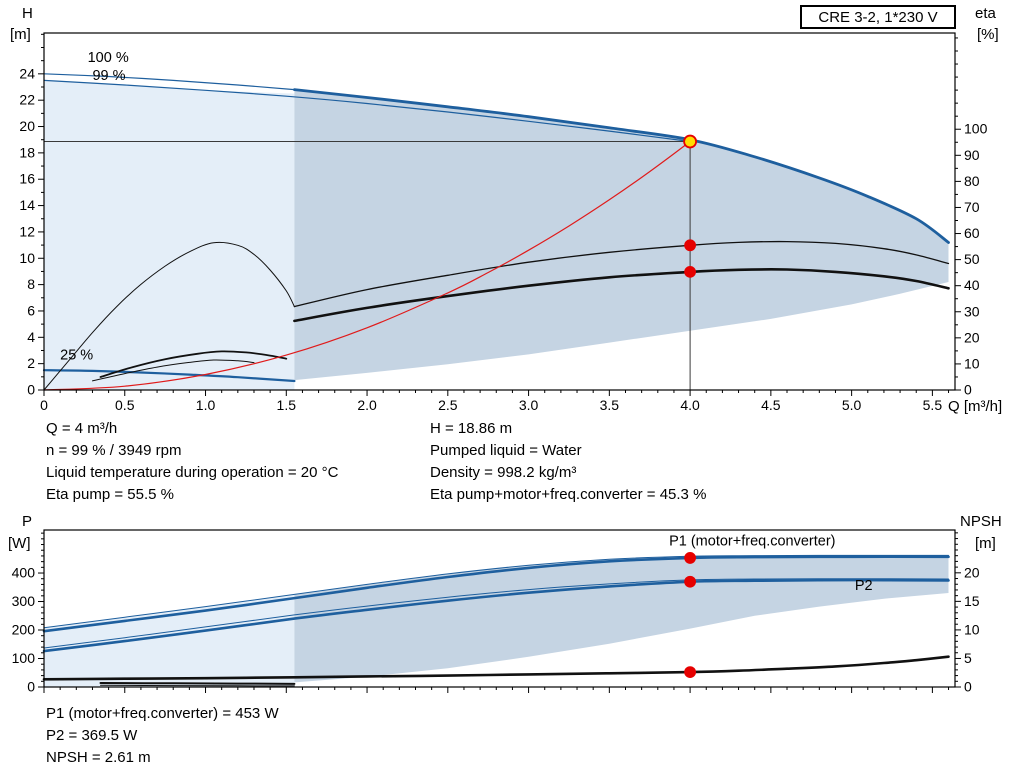 This screenshot has height=781, width=1024. I want to click on x-tick-label: 1.5, so click(287, 405).